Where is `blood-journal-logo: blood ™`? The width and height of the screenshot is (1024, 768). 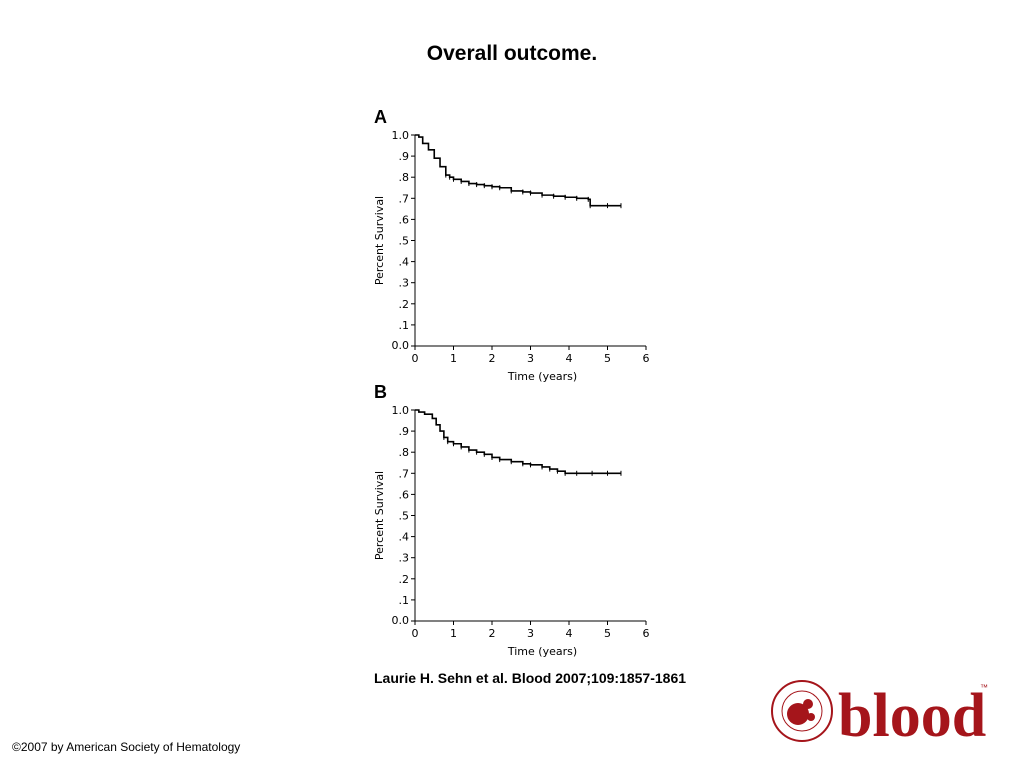 blood-journal-logo: blood ™ is located at coordinates (885, 713).